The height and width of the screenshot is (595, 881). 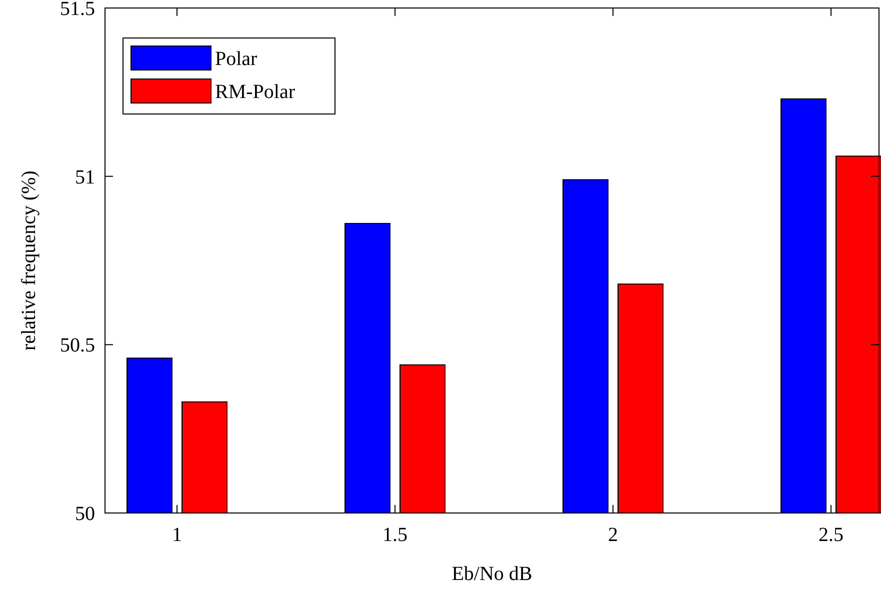 I want to click on x-tick-label: 2.5, so click(x=831, y=535).